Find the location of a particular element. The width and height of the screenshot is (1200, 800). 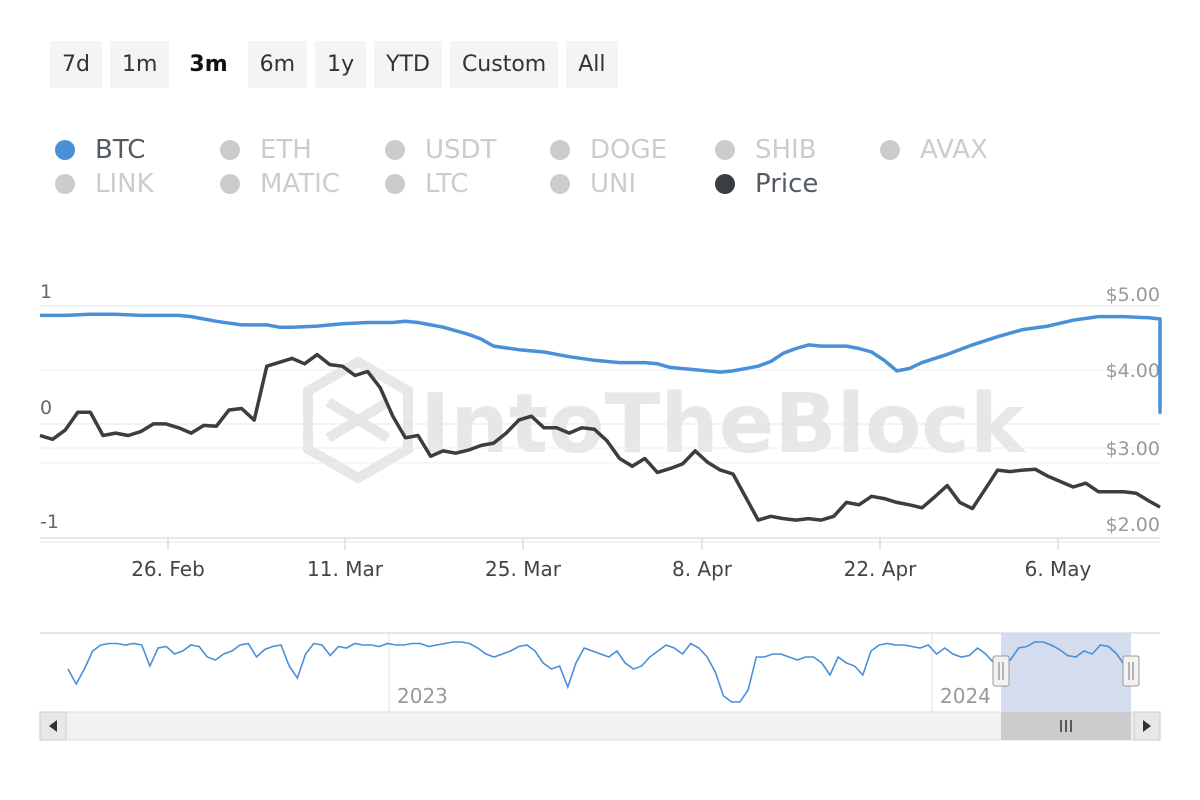

right-axis-tick-label: $5.00 is located at coordinates (1133, 295).